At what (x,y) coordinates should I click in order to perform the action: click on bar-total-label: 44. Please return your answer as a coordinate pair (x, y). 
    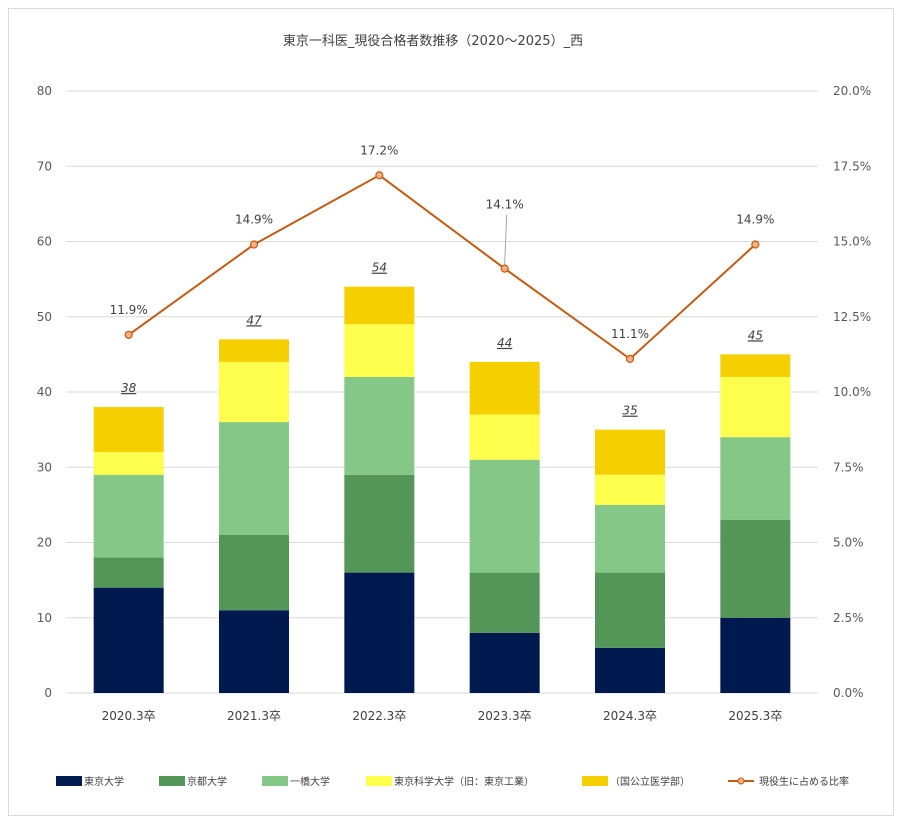
    Looking at the image, I should click on (504, 343).